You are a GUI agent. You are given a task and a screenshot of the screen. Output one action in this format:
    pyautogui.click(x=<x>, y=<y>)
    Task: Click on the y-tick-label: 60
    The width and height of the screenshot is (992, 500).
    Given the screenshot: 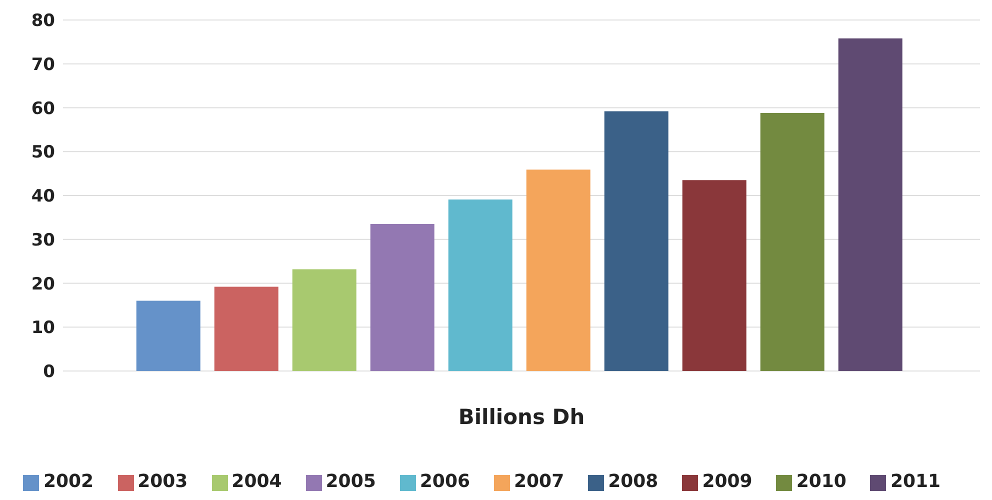 What is the action you would take?
    pyautogui.click(x=43, y=108)
    